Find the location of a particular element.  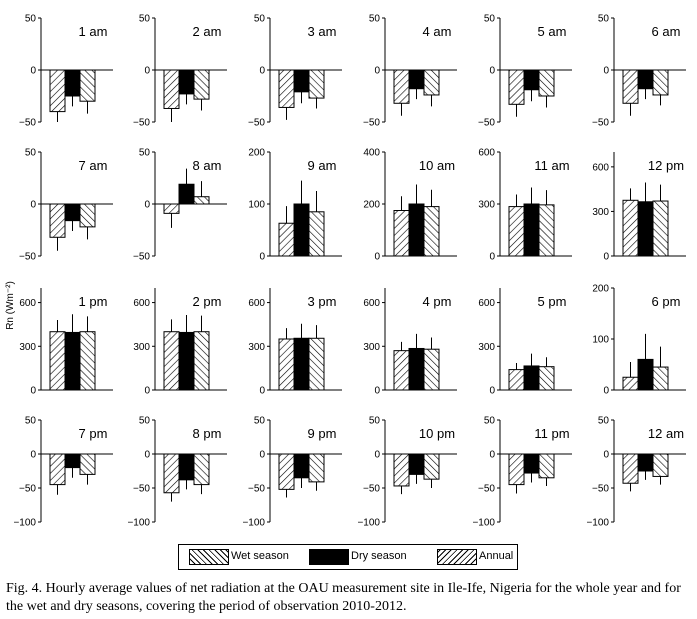

panel-9-am: 0 100 200 9 am is located at coordinates (295, 205).